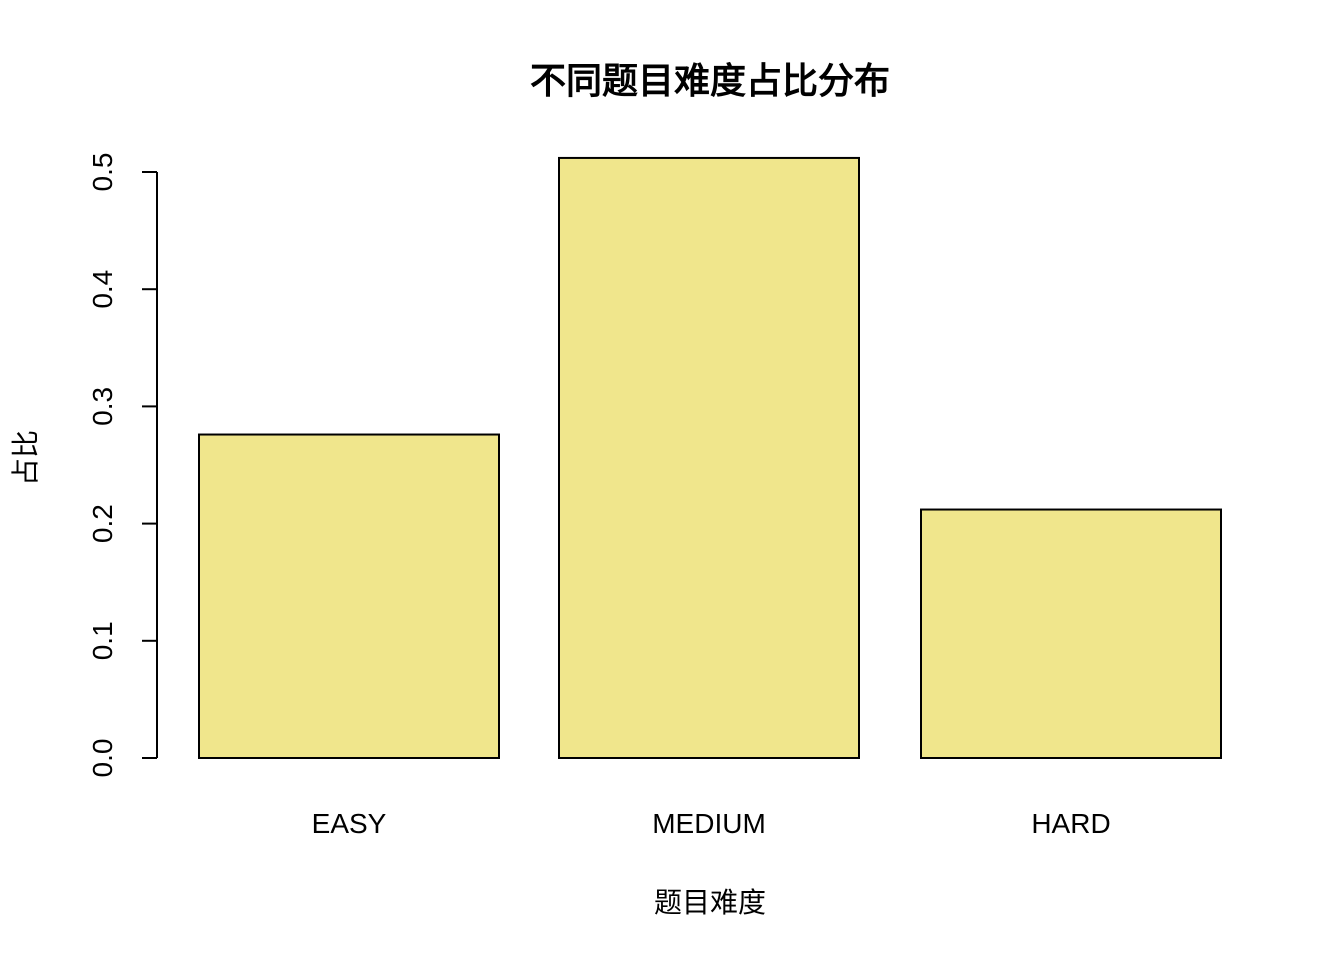  I want to click on bar-hard, so click(1071, 634).